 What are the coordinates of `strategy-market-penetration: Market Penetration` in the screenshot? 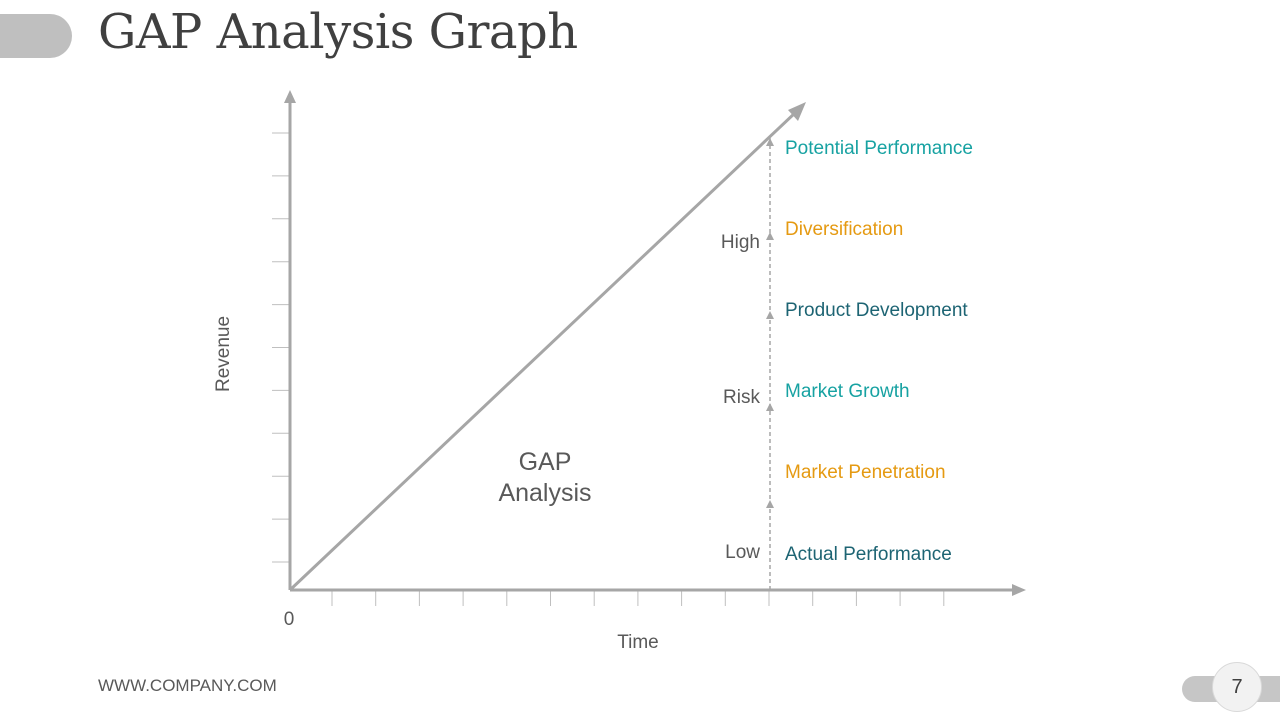 It's located at (865, 472).